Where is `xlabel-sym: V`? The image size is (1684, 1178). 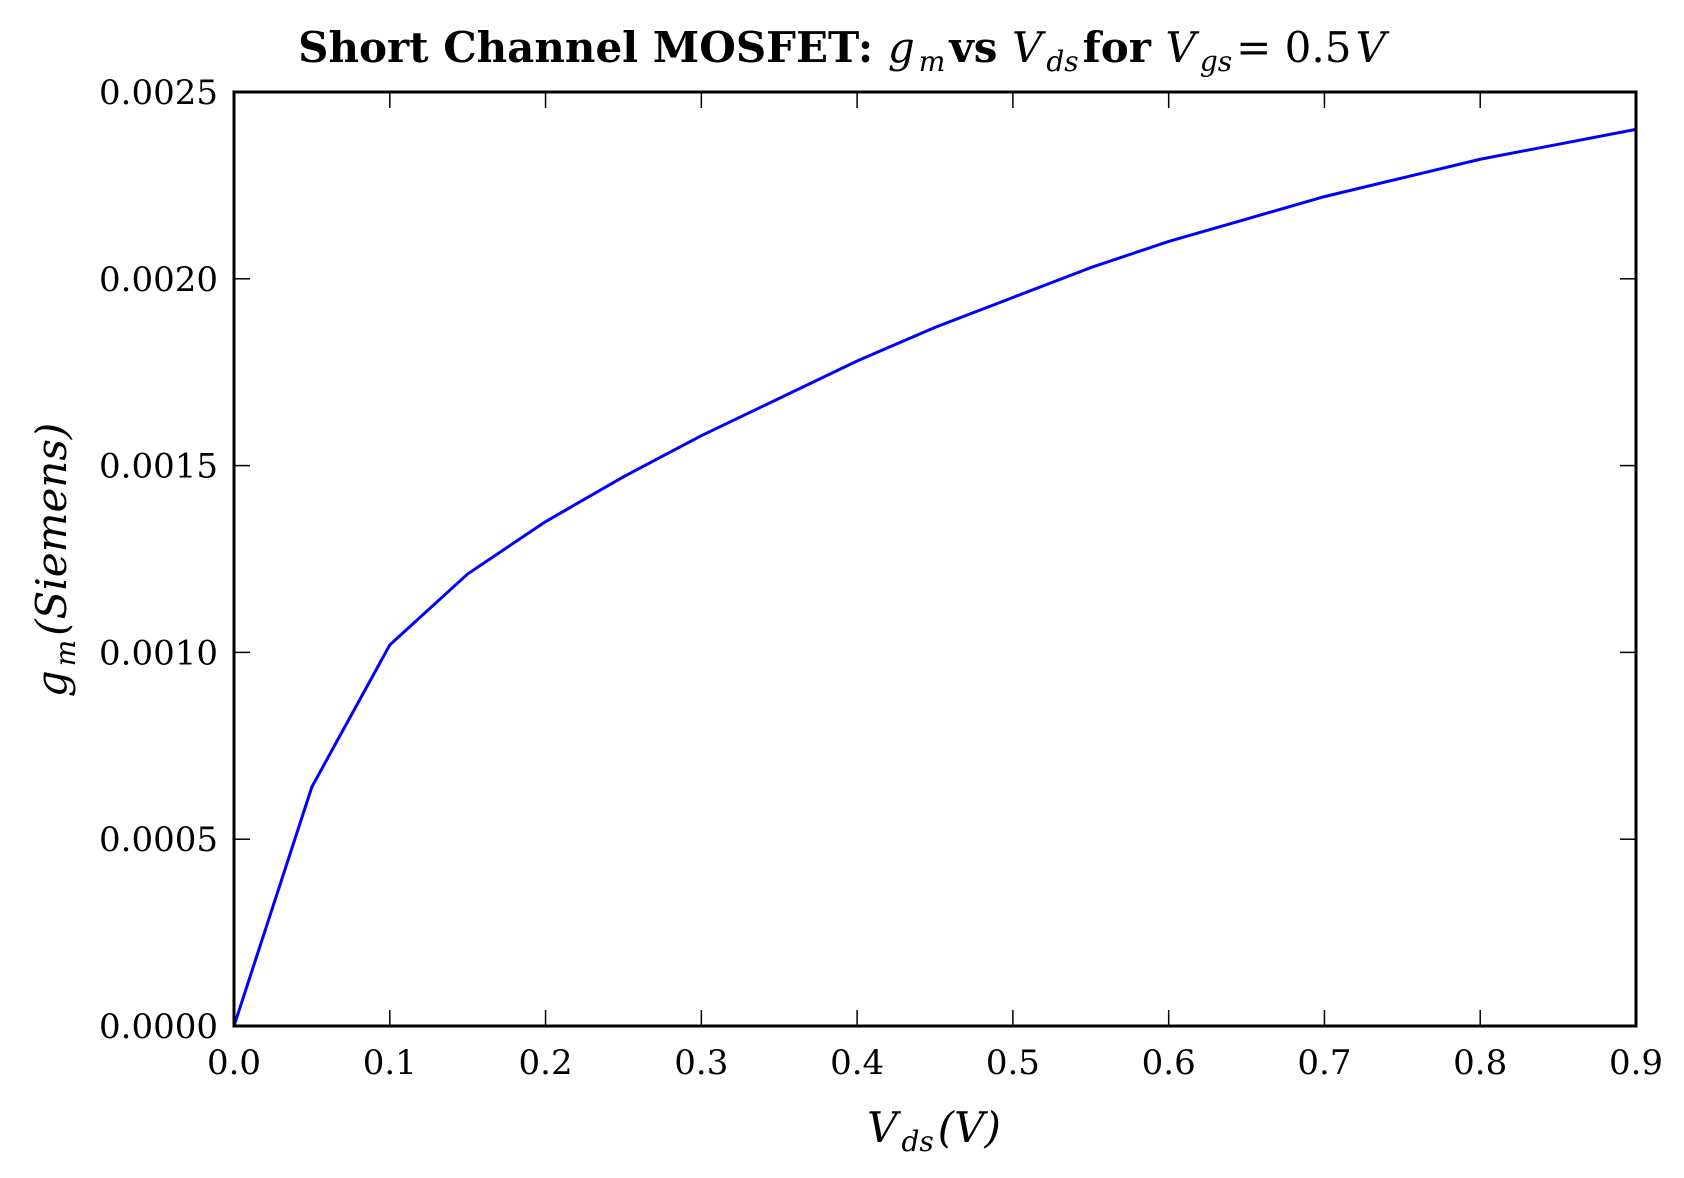 xlabel-sym: V is located at coordinates (884, 1127).